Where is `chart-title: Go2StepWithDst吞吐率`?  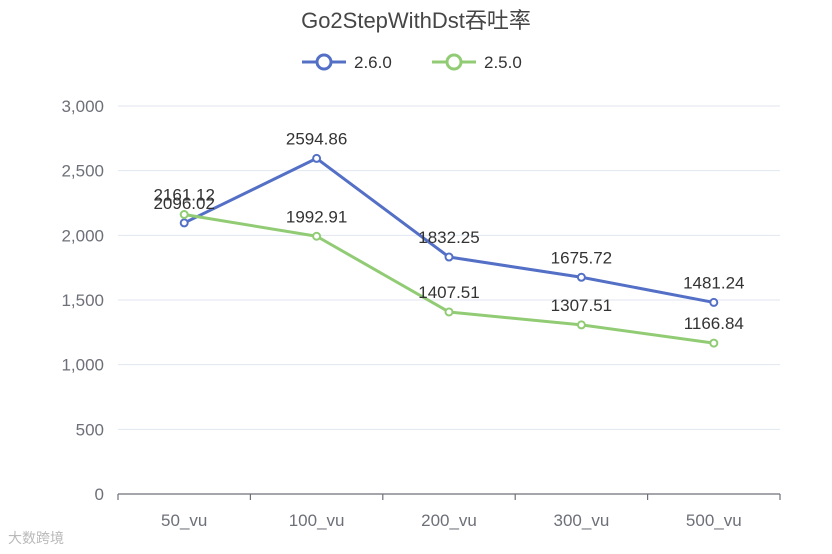
chart-title: Go2StepWithDst吞吐率 is located at coordinates (416, 20).